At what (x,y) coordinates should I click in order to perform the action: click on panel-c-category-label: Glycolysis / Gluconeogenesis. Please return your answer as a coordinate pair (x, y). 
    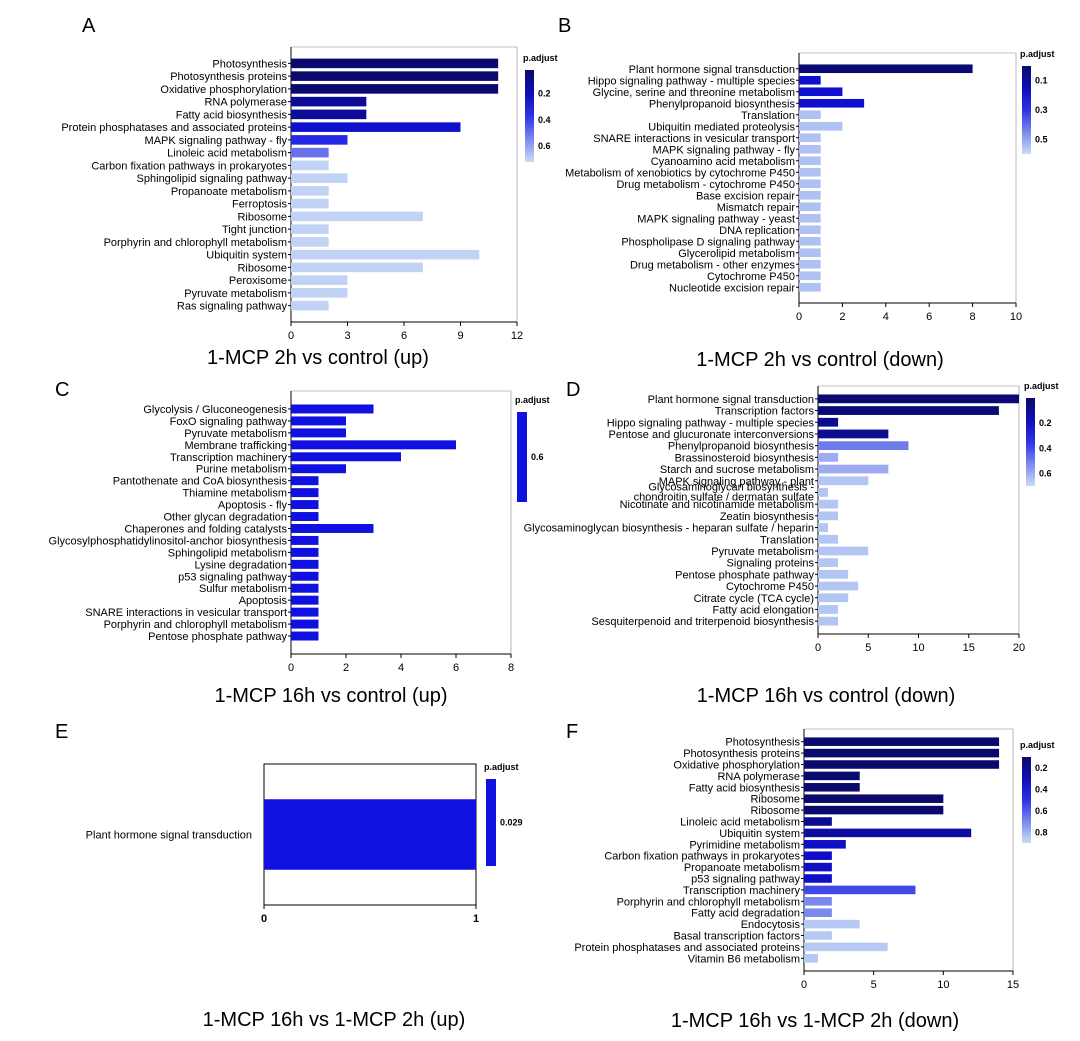
    Looking at the image, I should click on (215, 410).